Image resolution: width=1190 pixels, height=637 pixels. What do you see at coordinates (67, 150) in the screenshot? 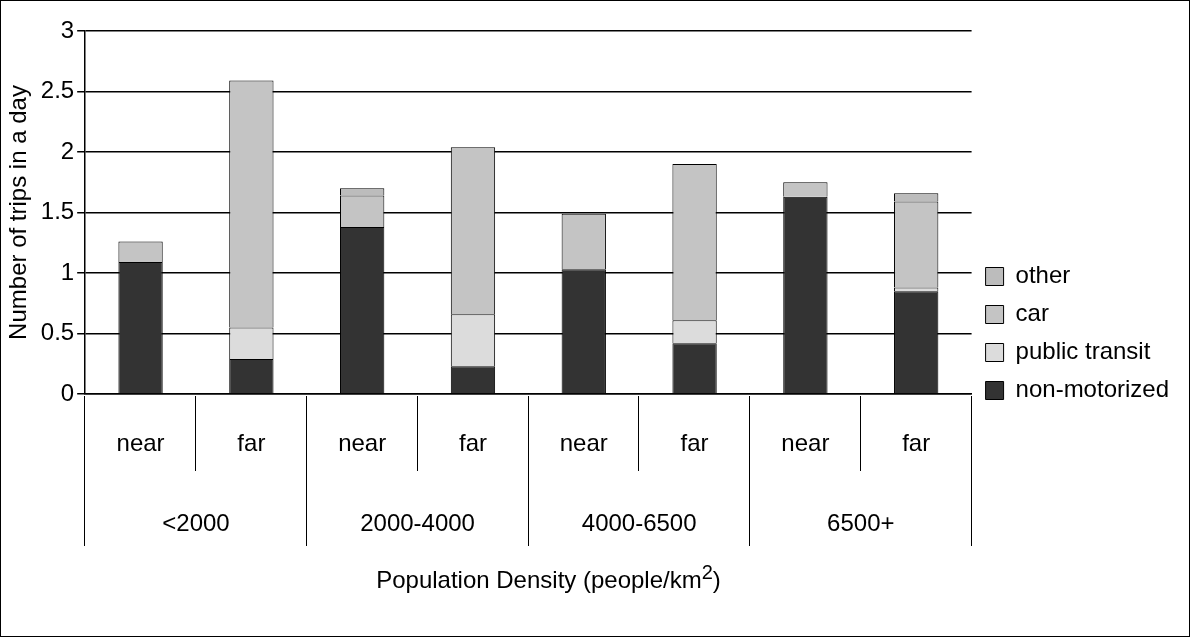
I see `y-tick-label: 2` at bounding box center [67, 150].